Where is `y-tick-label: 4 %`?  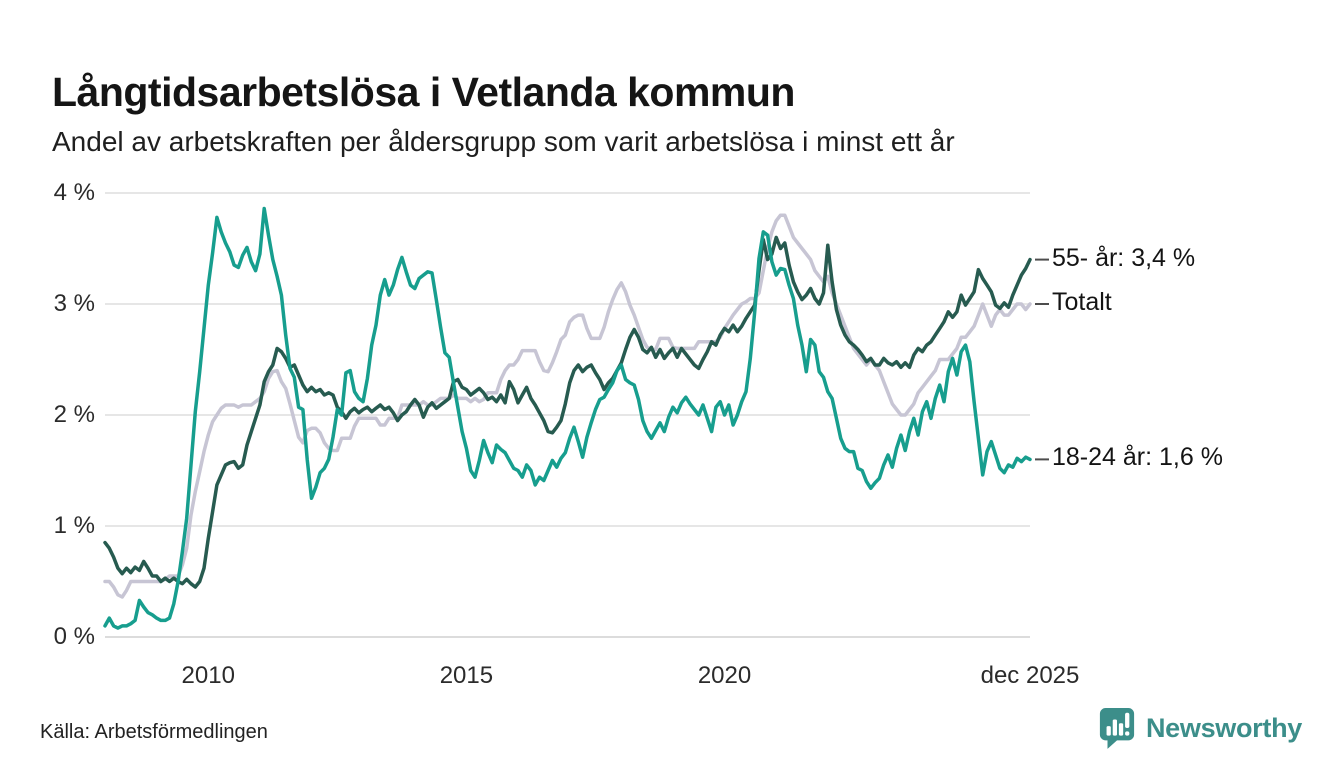 y-tick-label: 4 % is located at coordinates (74, 192).